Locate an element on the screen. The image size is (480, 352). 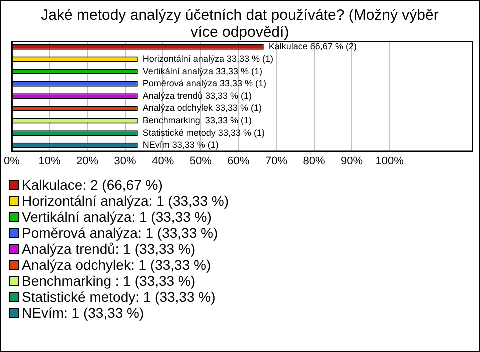
legend-label: Horizontální analýza: 1 (33,33 %) is located at coordinates (125, 201).